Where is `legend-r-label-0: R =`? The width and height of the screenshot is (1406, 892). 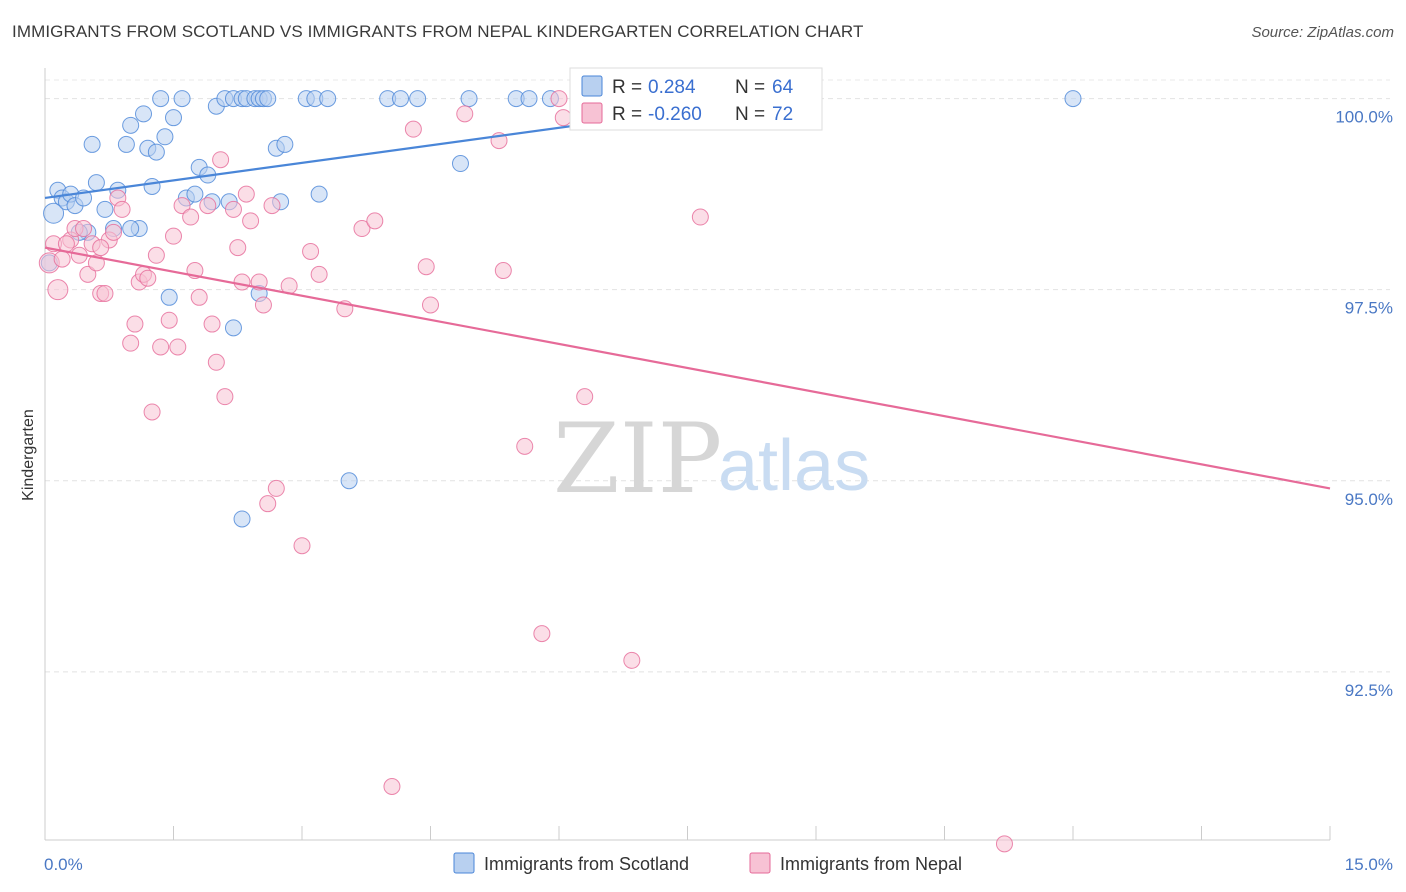
legend-r-label-0: R = is located at coordinates (627, 87).